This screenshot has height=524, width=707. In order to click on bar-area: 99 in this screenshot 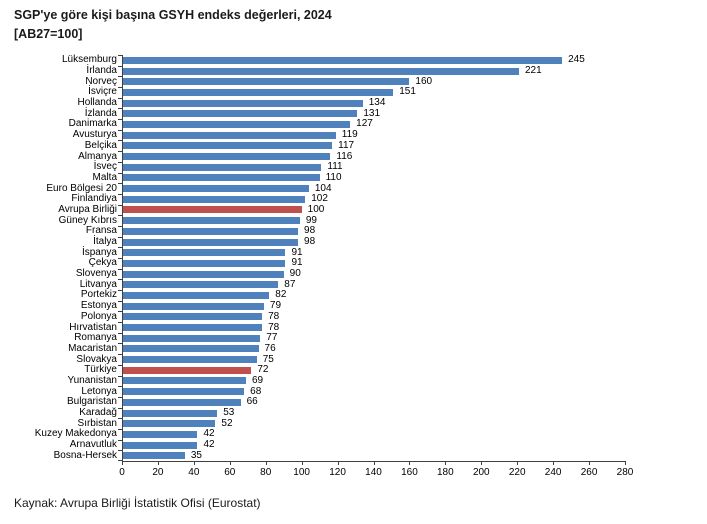, I will do `click(373, 220)`.